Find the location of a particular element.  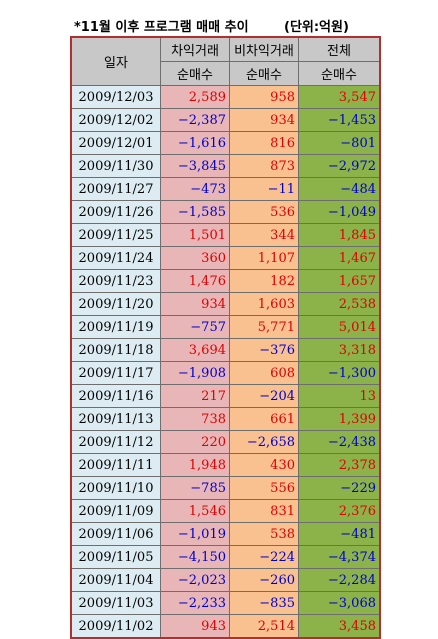

total-net-cell: −801 is located at coordinates (339, 143).